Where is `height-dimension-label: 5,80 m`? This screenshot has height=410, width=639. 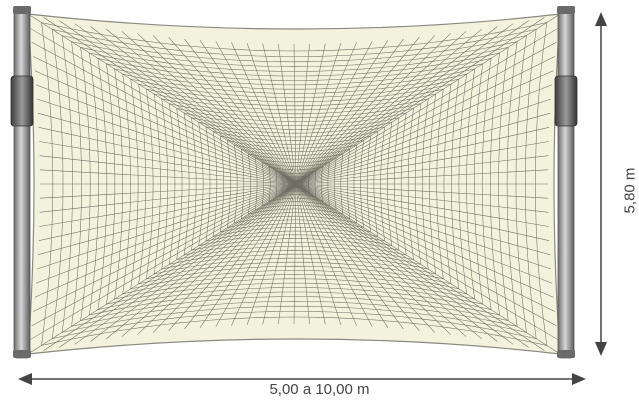
height-dimension-label: 5,80 m is located at coordinates (630, 190).